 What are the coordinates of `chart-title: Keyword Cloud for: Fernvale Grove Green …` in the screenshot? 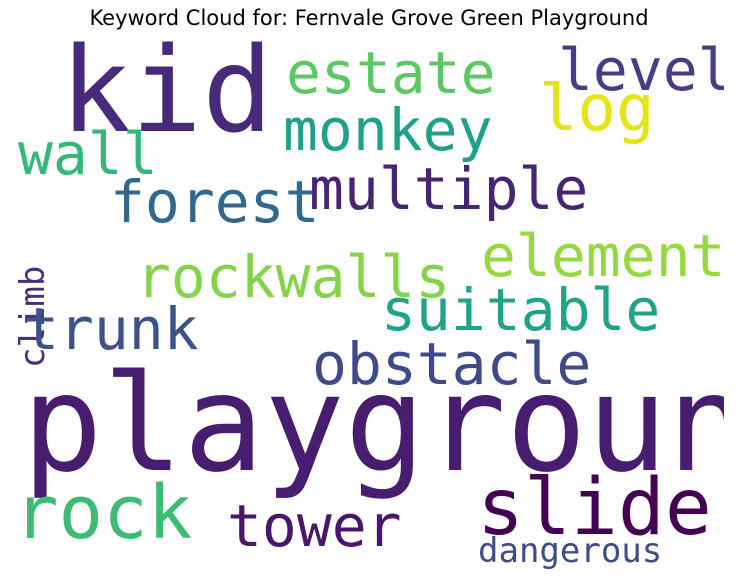 It's located at (369, 18).